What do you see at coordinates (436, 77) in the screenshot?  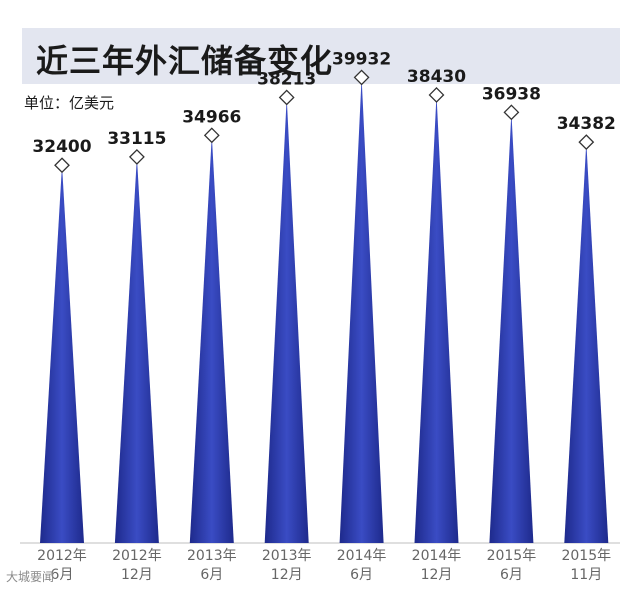 I see `data-label: 38430` at bounding box center [436, 77].